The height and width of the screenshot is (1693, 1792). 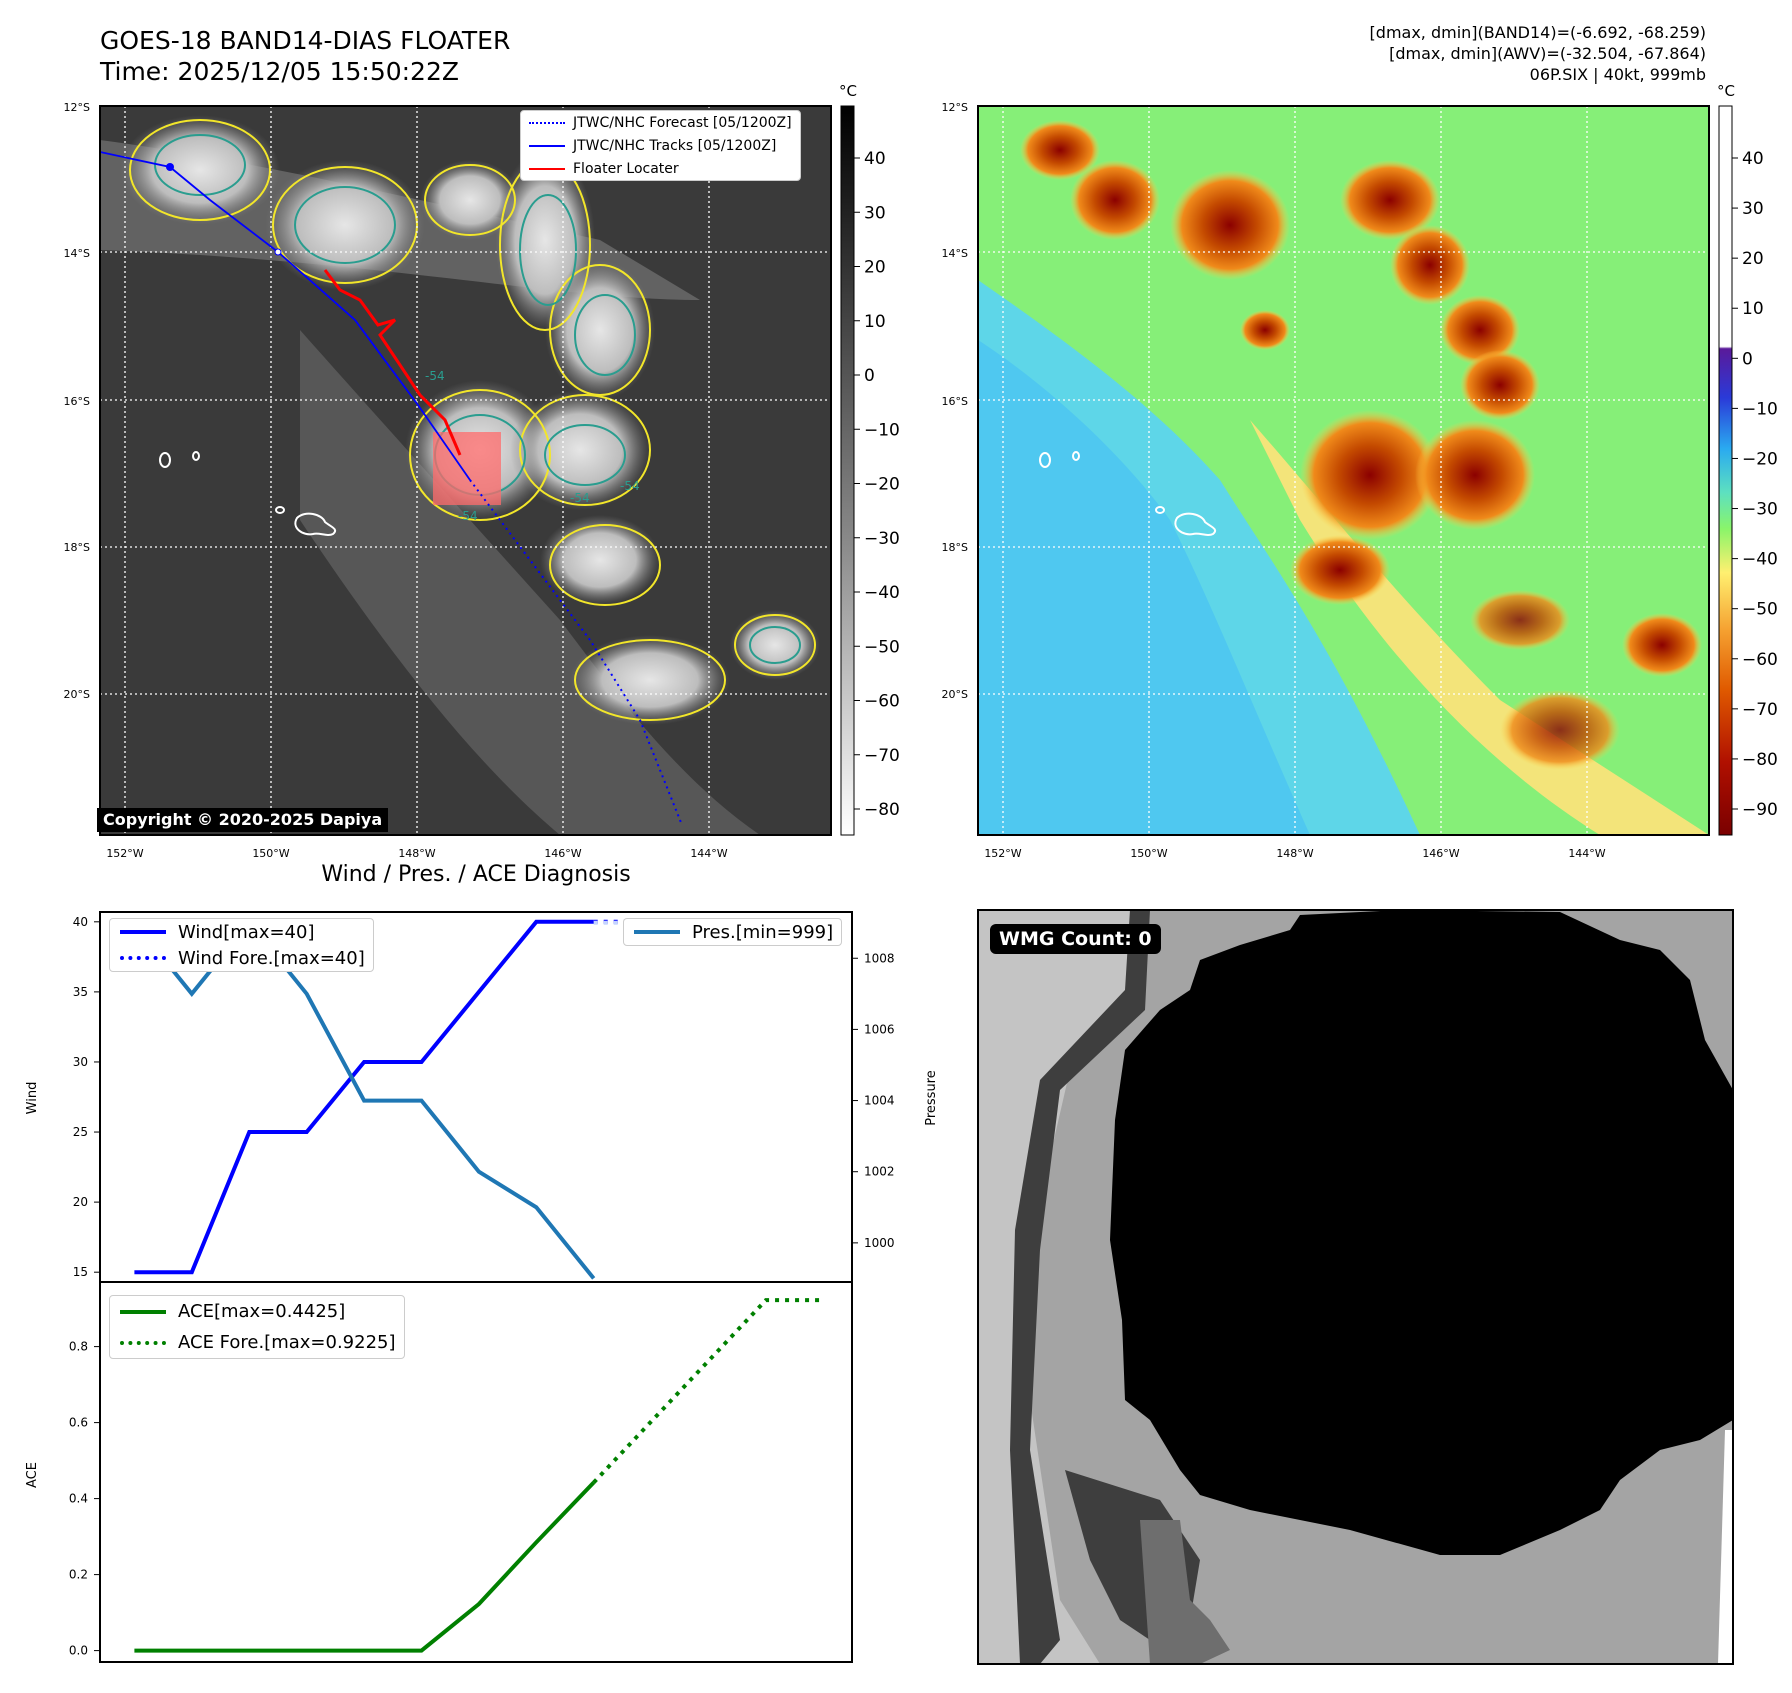 I want to click on color-colorbar-unit: °C, so click(x=1726, y=91).